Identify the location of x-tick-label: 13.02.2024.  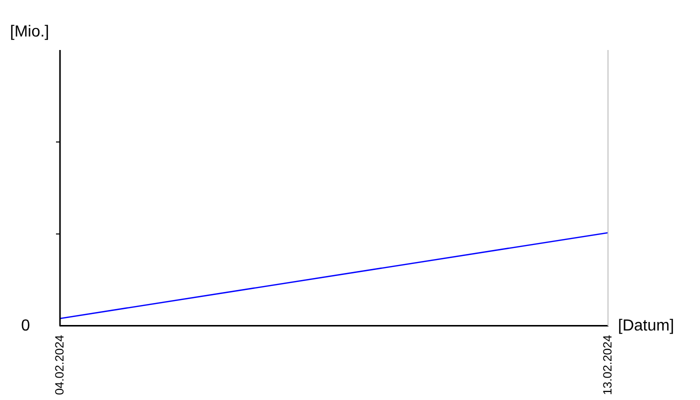
(607, 365).